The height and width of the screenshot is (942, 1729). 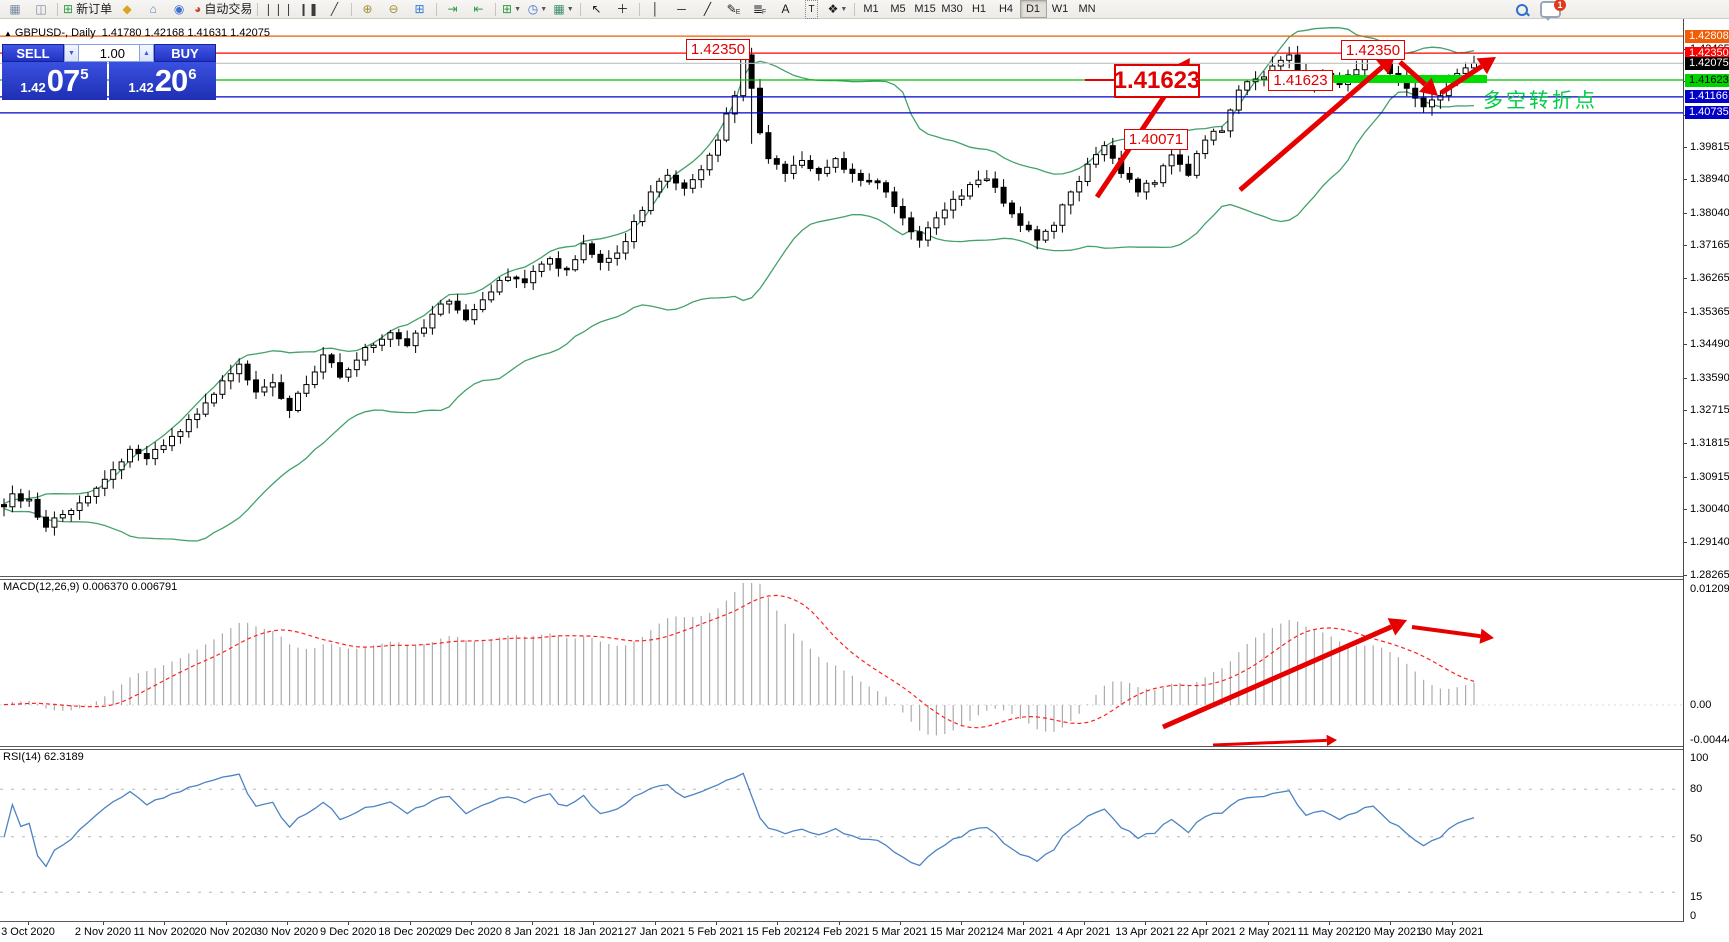 What do you see at coordinates (925, 9) in the screenshot?
I see `timeframe-m15-button: M15` at bounding box center [925, 9].